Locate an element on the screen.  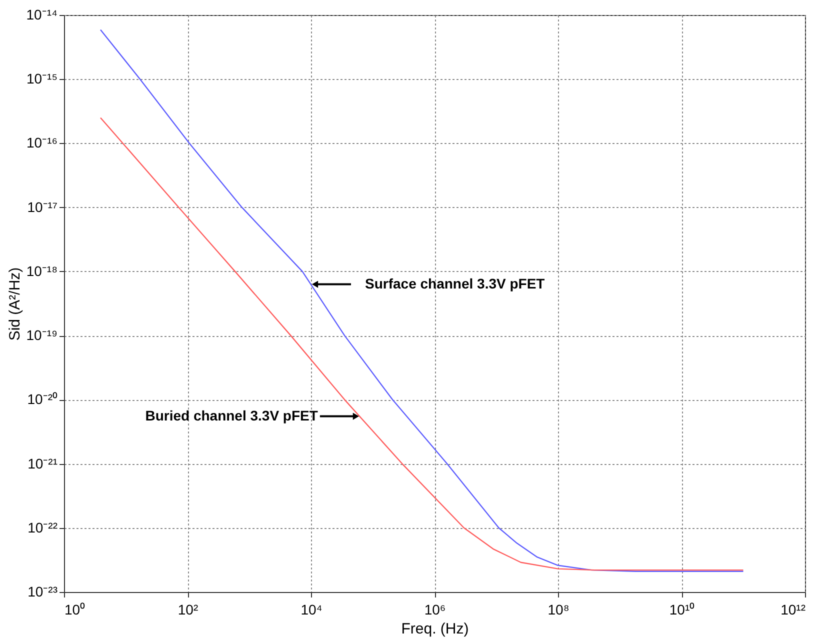
y-tick-label: 10⁻²¹ is located at coordinates (43, 463).